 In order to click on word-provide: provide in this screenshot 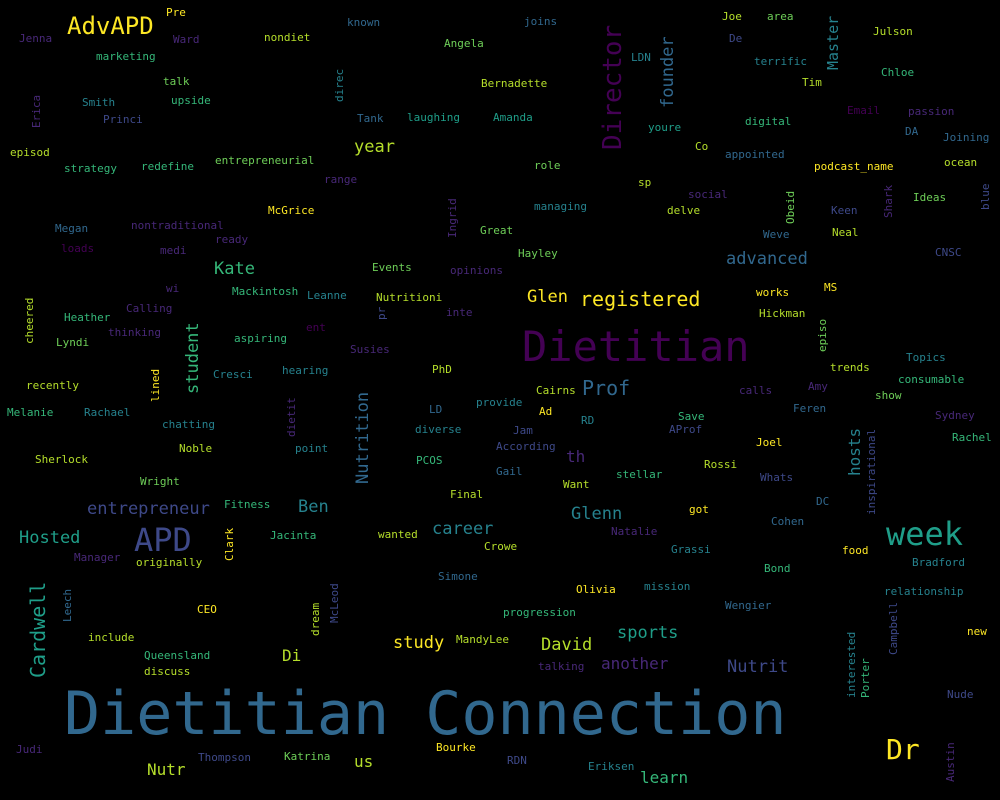, I will do `click(499, 402)`.